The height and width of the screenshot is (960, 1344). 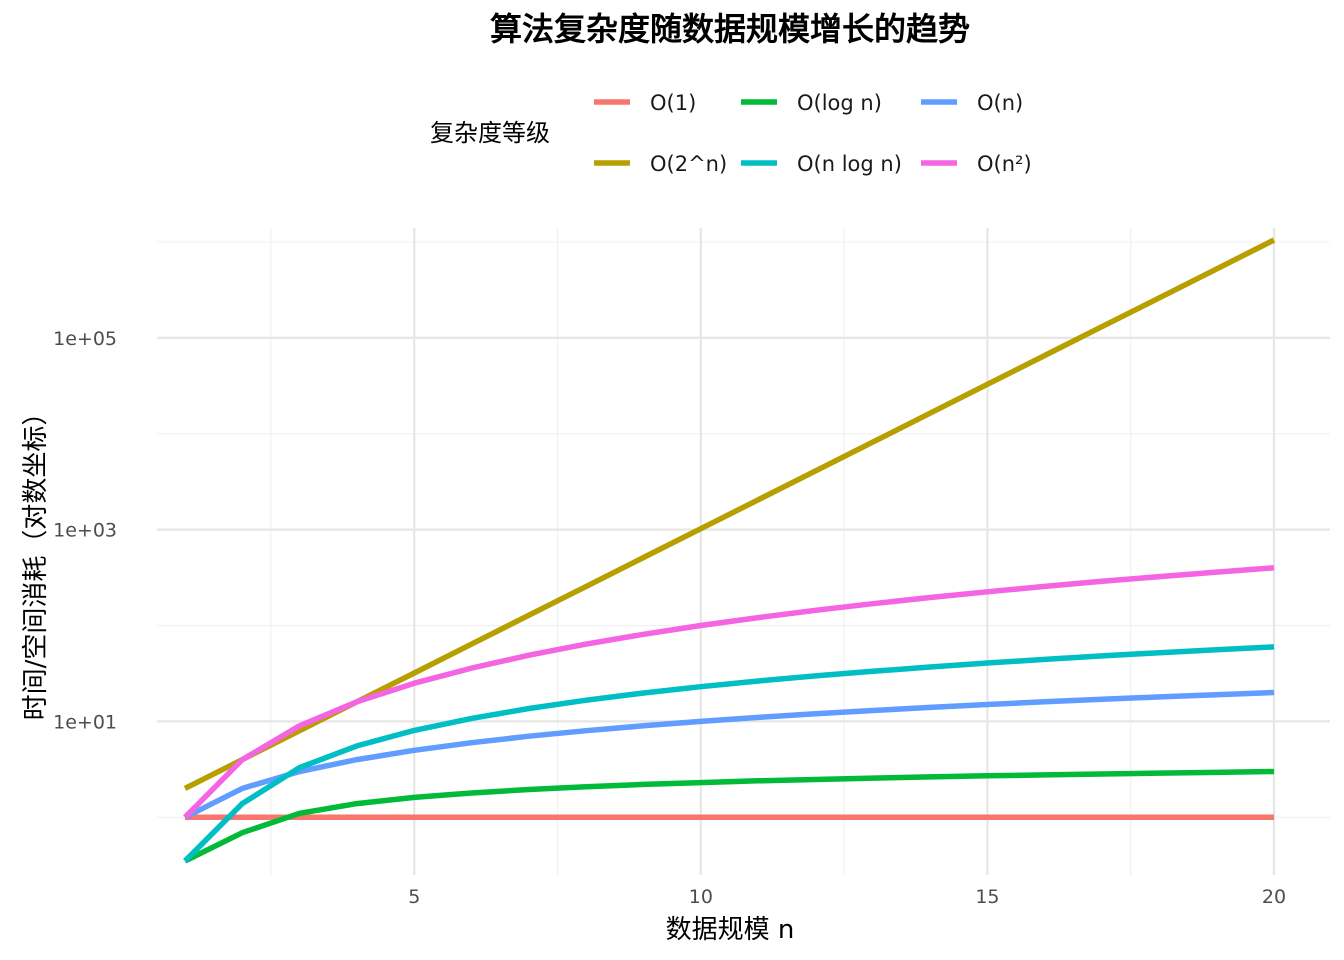 I want to click on y-axis-ticks: 1e+01 1e+03 1e+05, so click(x=85, y=531).